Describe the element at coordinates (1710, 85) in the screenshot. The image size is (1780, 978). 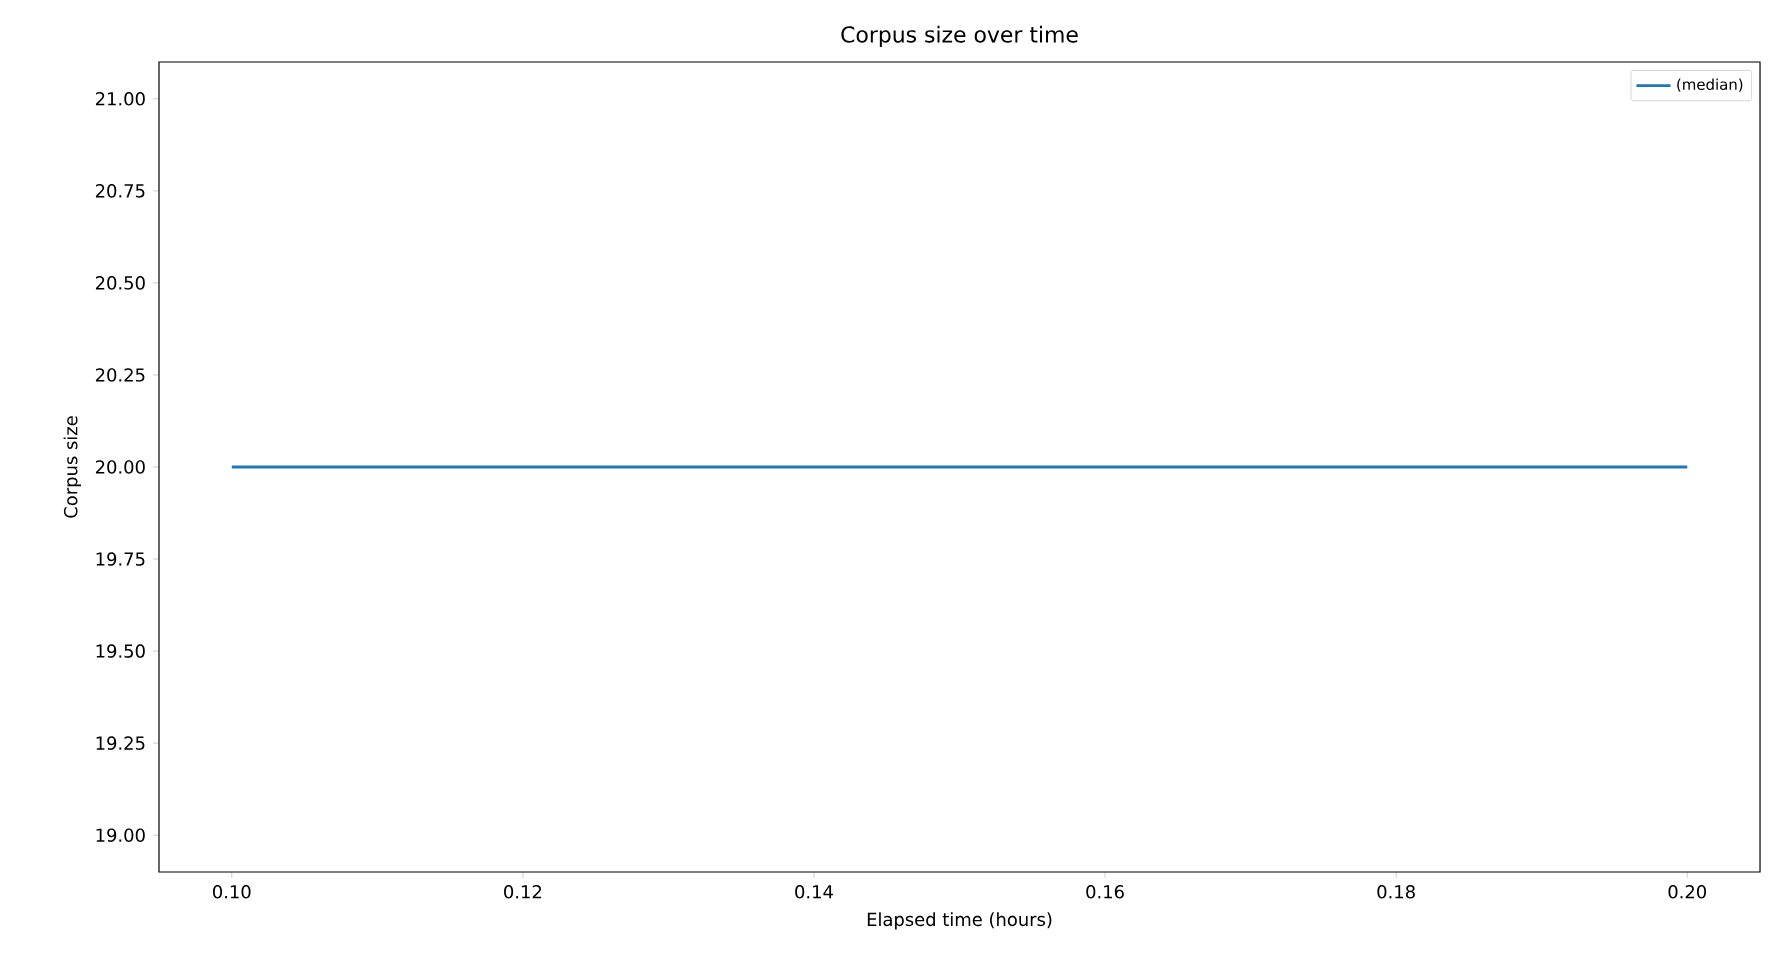
I see `legend-label: (median)` at that location.